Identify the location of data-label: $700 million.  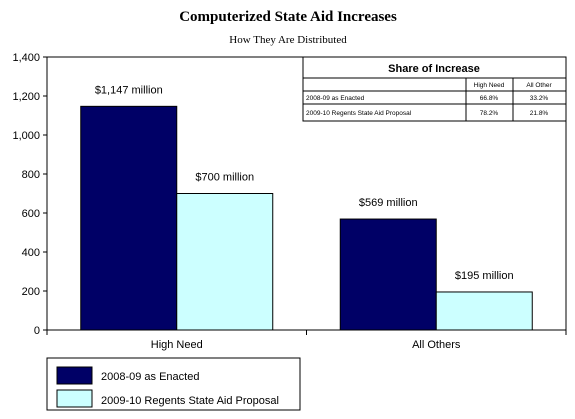
(224, 178).